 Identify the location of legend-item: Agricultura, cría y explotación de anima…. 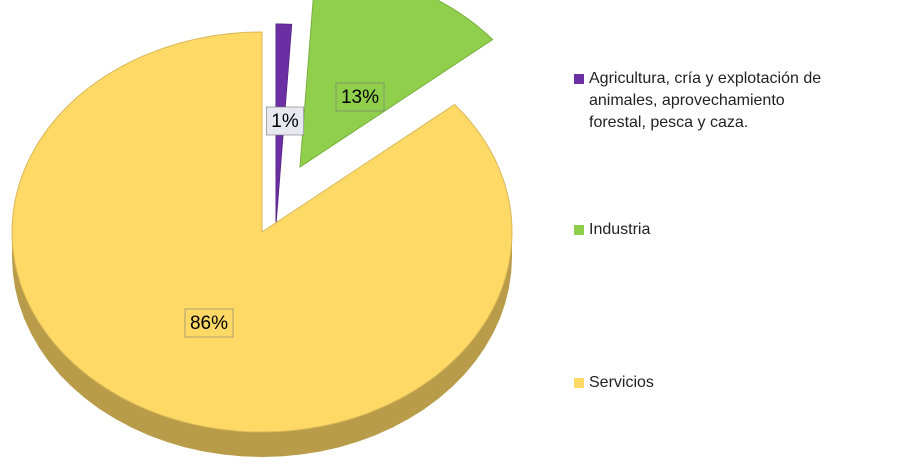
(706, 101).